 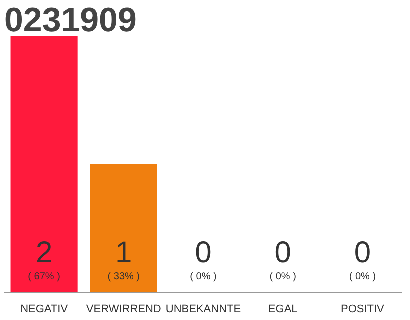 What do you see at coordinates (283, 310) in the screenshot?
I see `x-tick-label: EGAL` at bounding box center [283, 310].